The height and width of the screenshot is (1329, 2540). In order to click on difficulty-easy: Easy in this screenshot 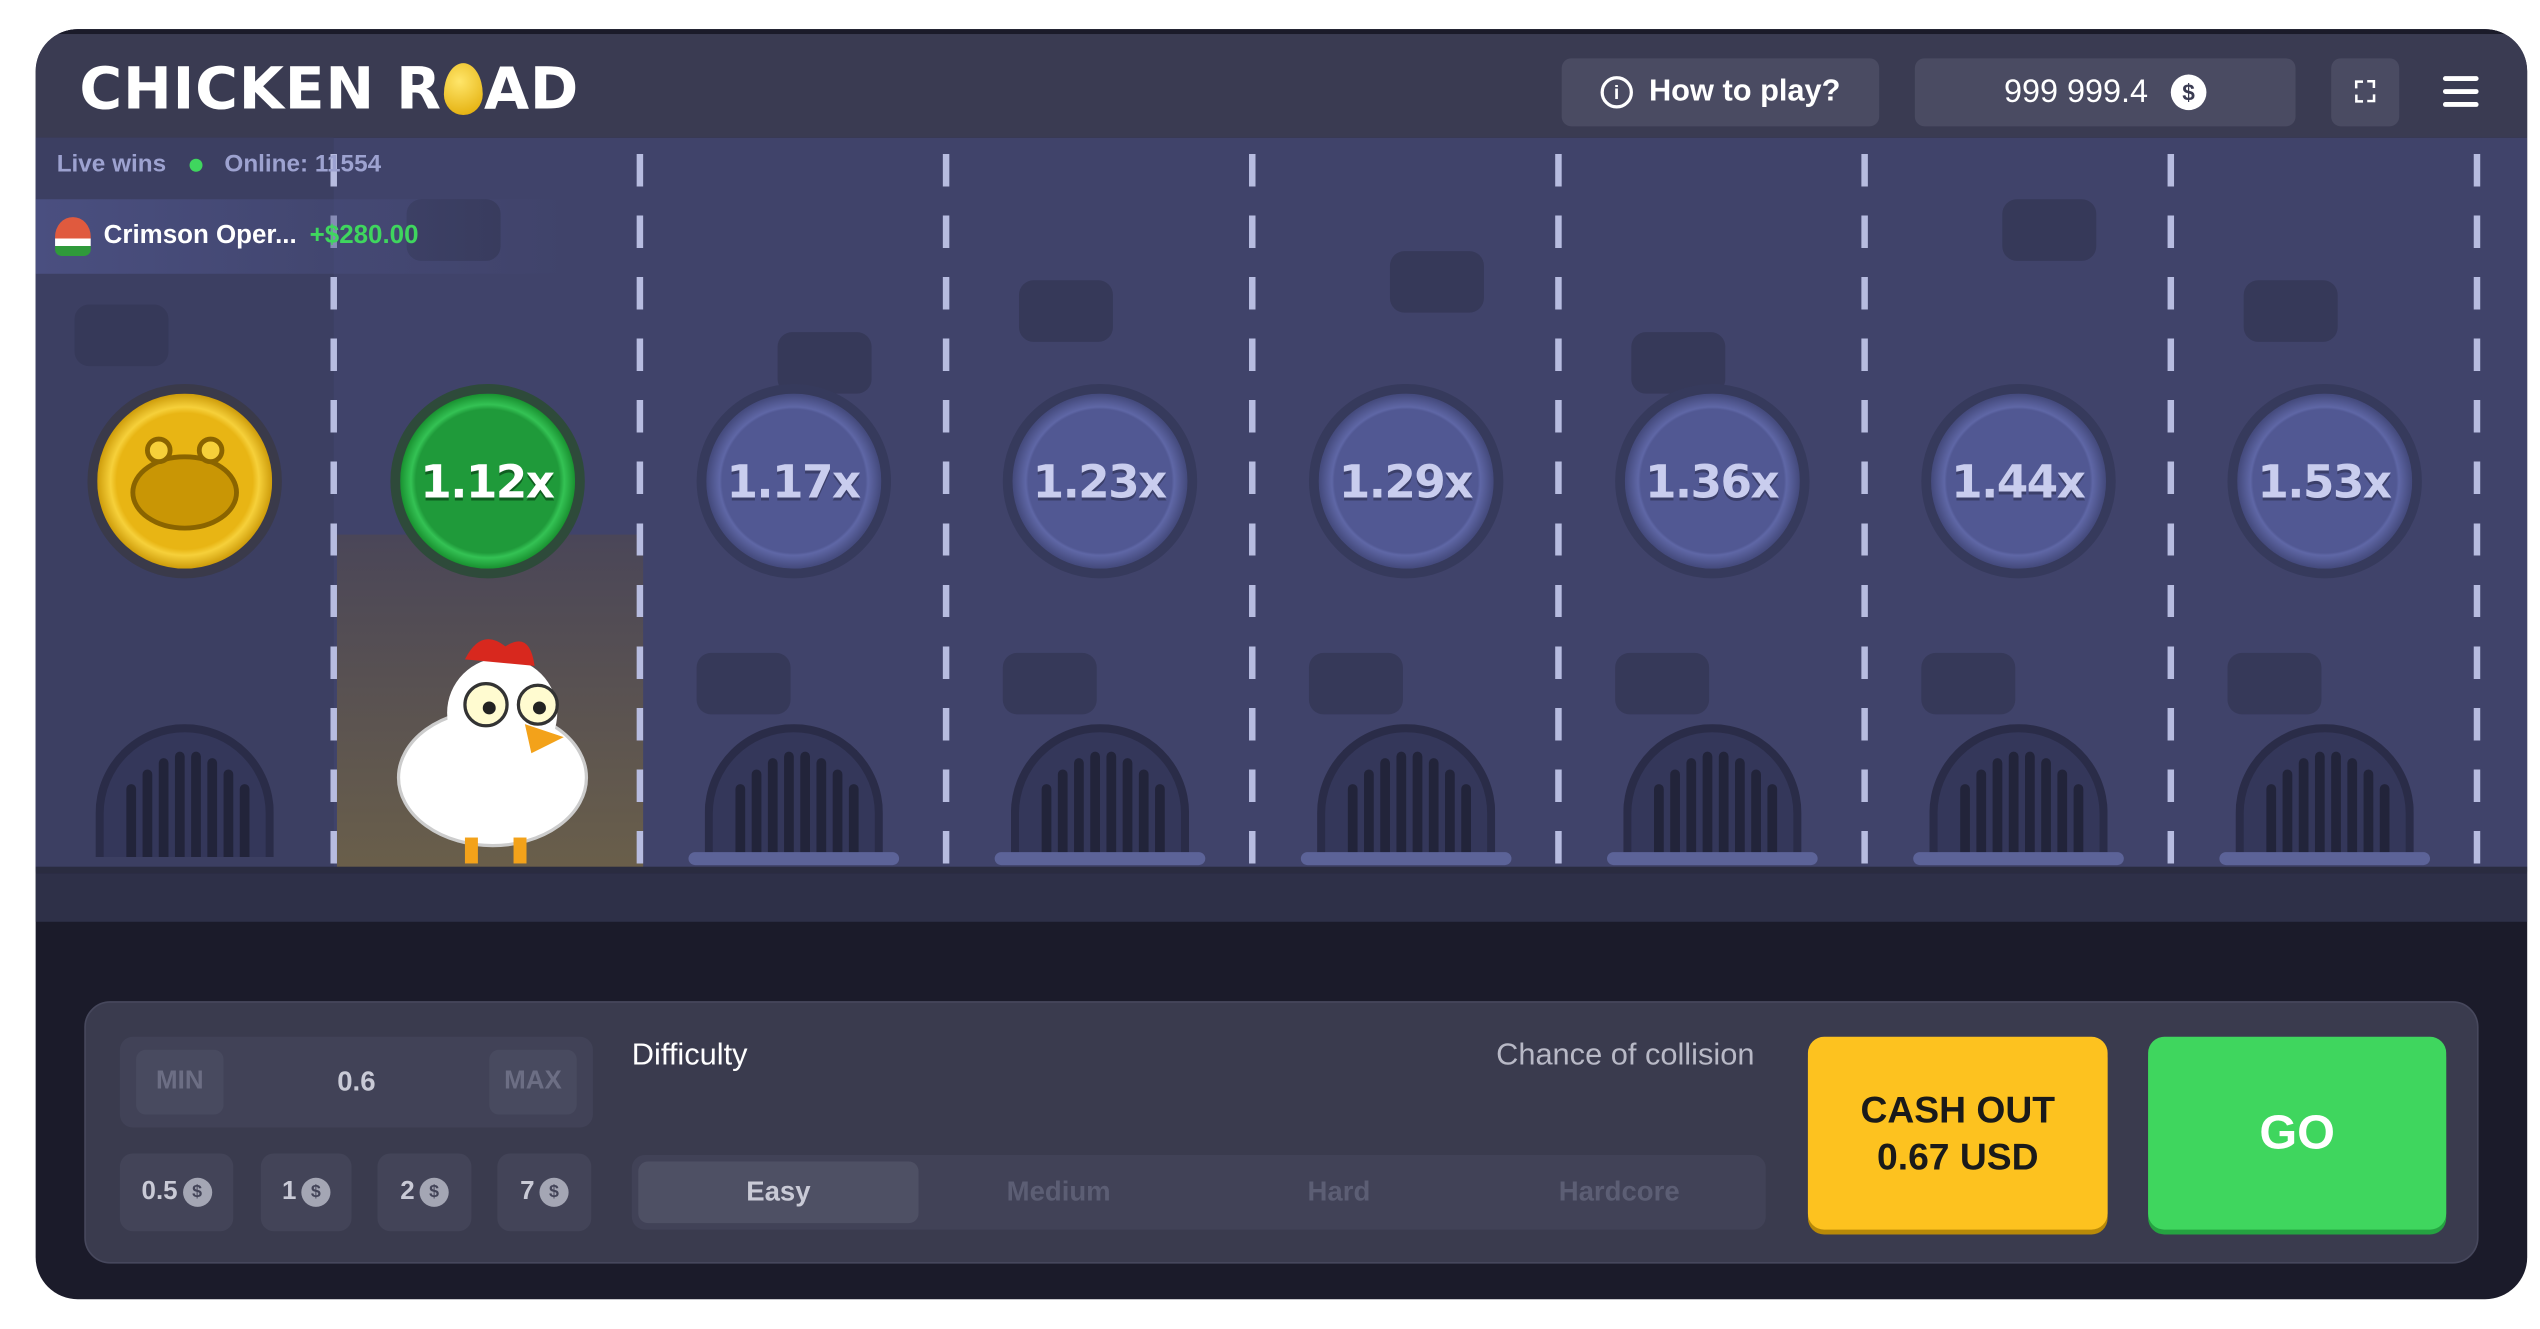, I will do `click(778, 1192)`.